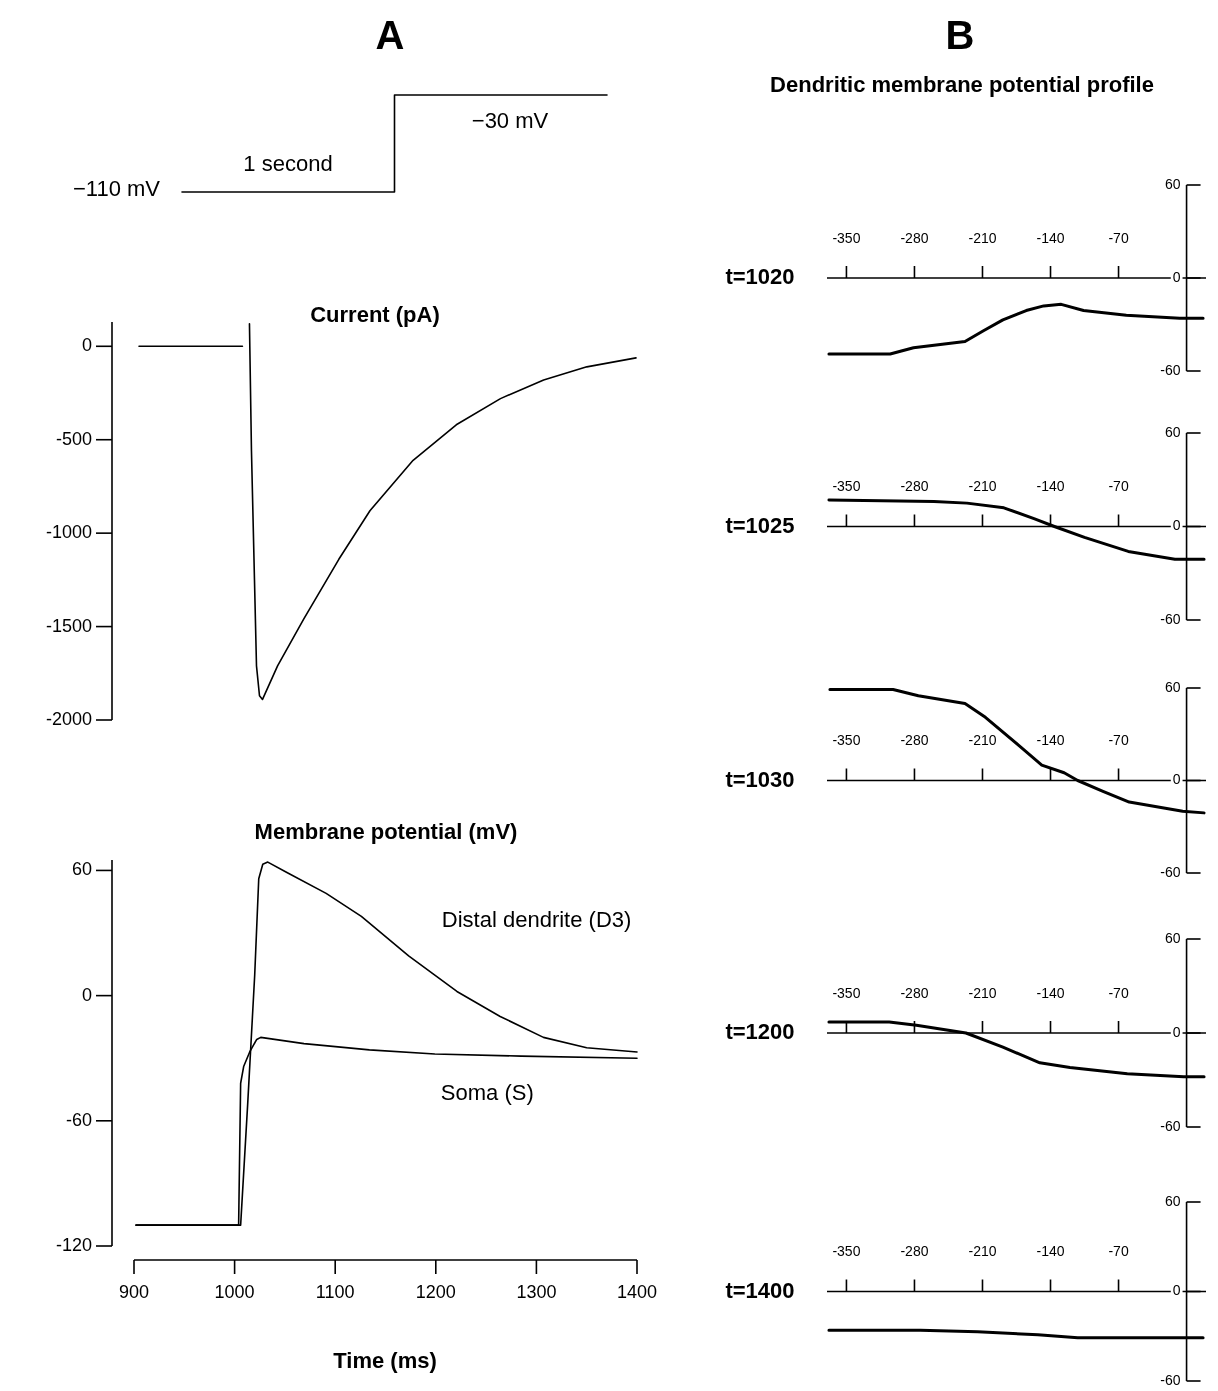 The height and width of the screenshot is (1391, 1218). I want to click on series-label: Soma (S), so click(487, 1093).